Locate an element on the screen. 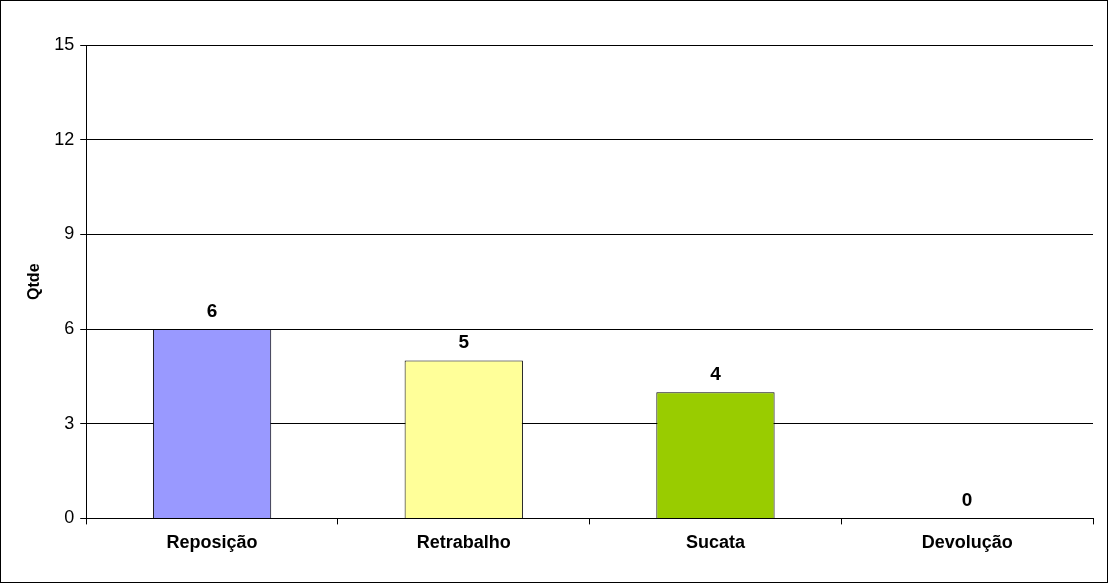 The image size is (1108, 583). x-tick-label: Reposição is located at coordinates (212, 542).